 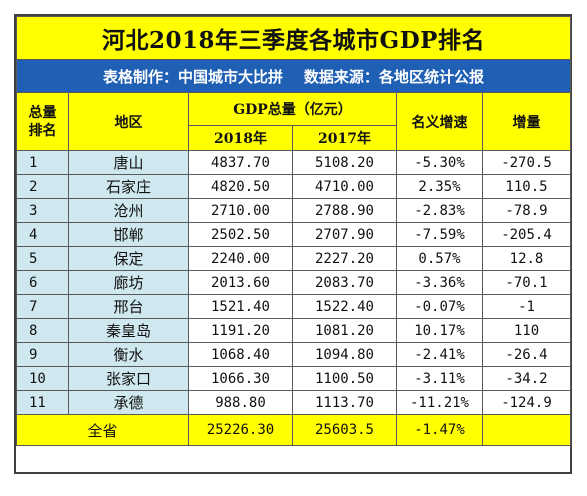 What do you see at coordinates (128, 402) in the screenshot?
I see `city-cell: 承德` at bounding box center [128, 402].